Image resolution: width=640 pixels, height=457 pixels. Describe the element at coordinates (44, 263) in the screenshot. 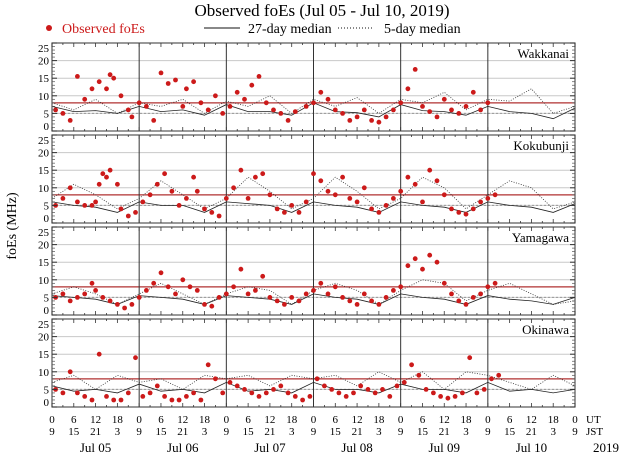

I see `y-tick-label: 15` at that location.